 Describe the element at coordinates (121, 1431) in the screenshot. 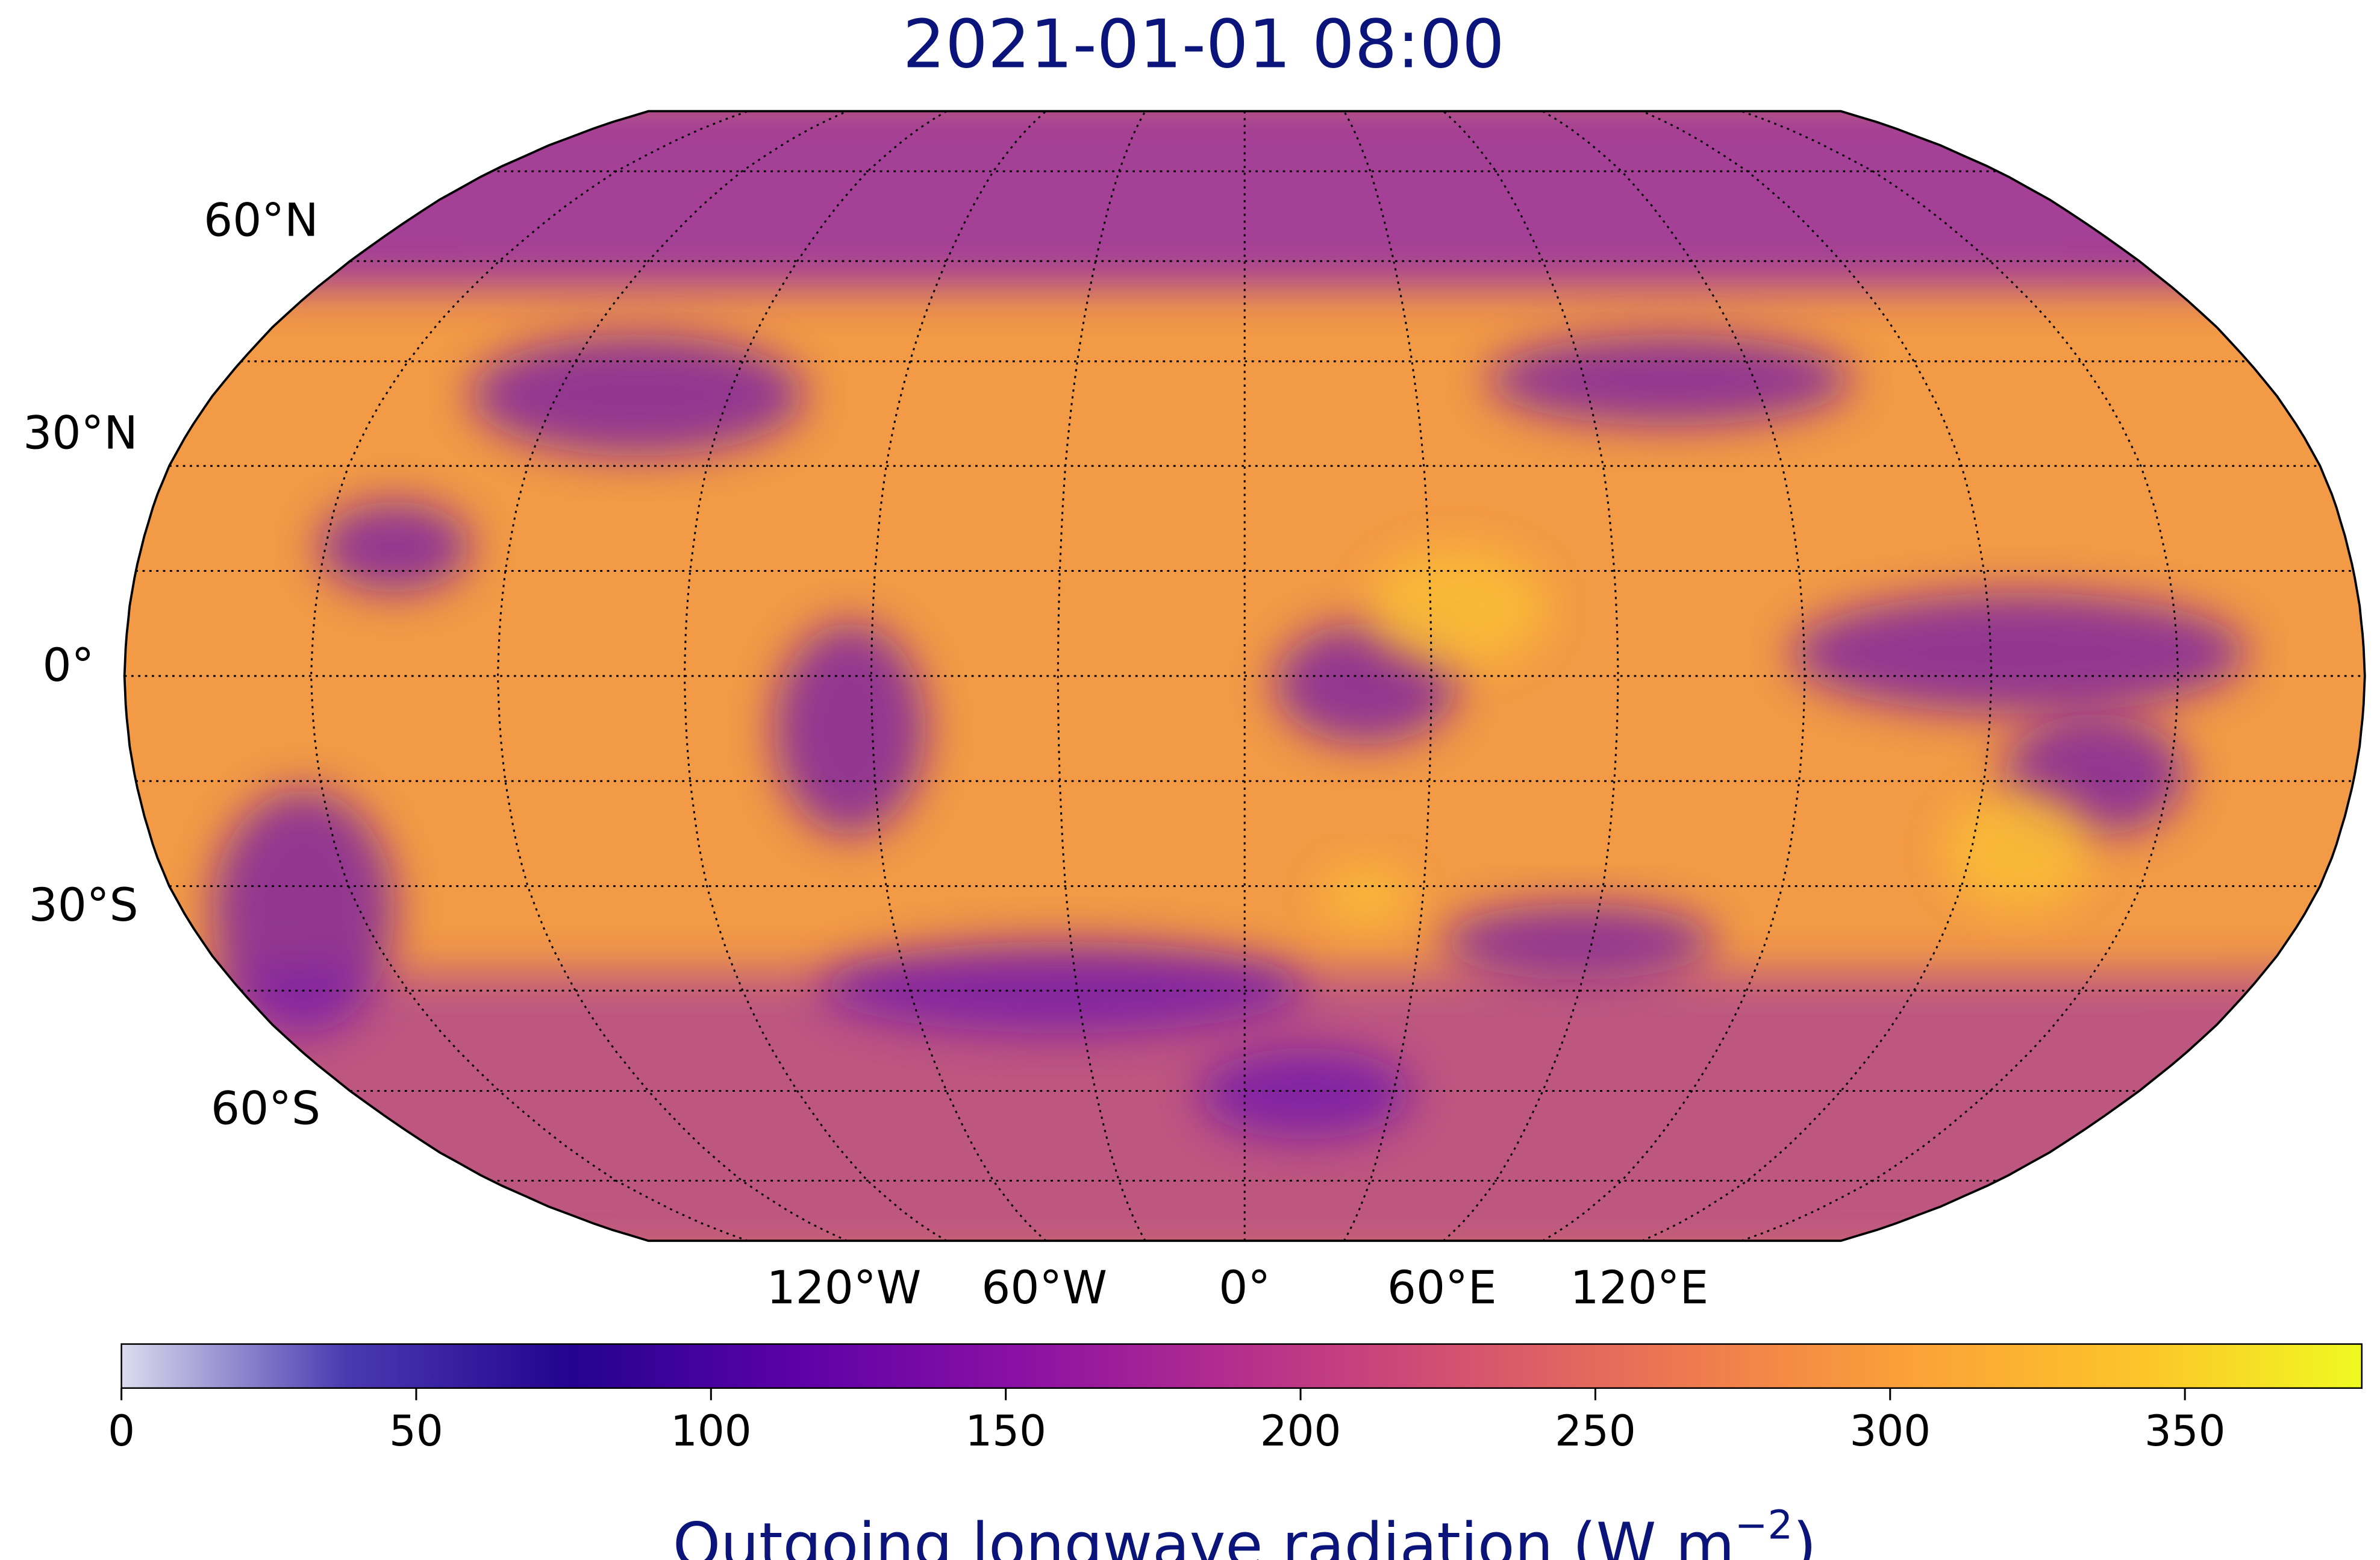

I see `colorbar-tick-label: 0` at that location.